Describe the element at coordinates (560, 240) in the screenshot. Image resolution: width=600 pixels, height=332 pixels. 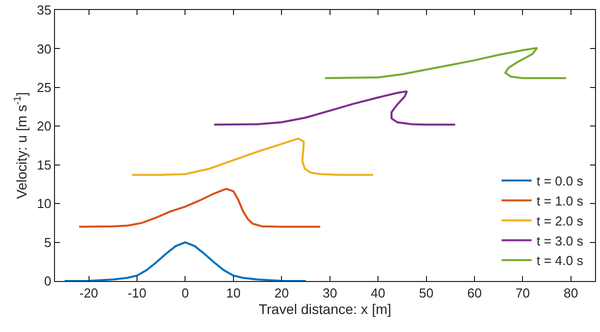
I see `legend-label: t = 3.0 s` at that location.